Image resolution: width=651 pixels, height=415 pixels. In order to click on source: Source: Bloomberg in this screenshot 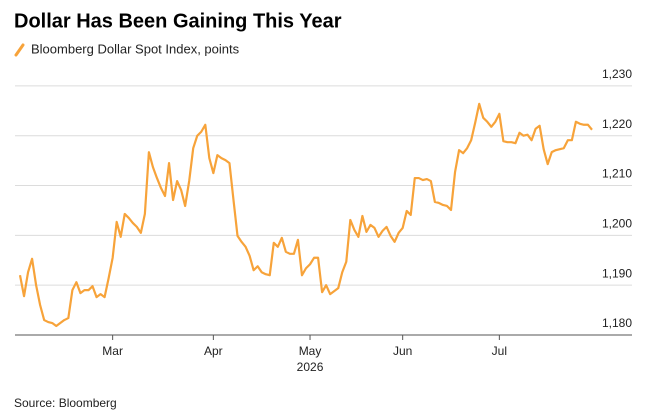, I will do `click(65, 403)`.